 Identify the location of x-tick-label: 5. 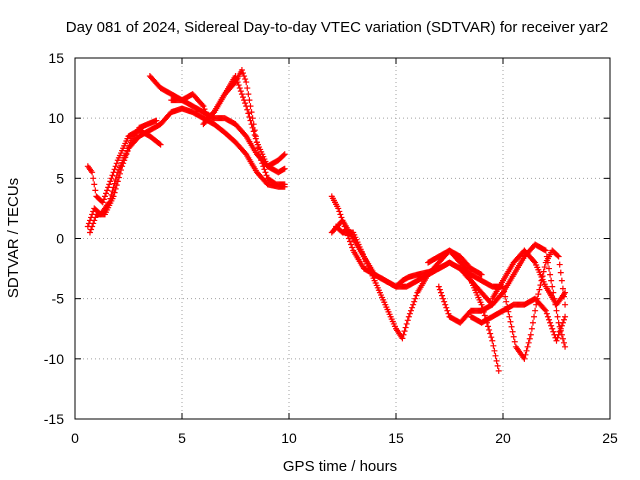
(182, 438).